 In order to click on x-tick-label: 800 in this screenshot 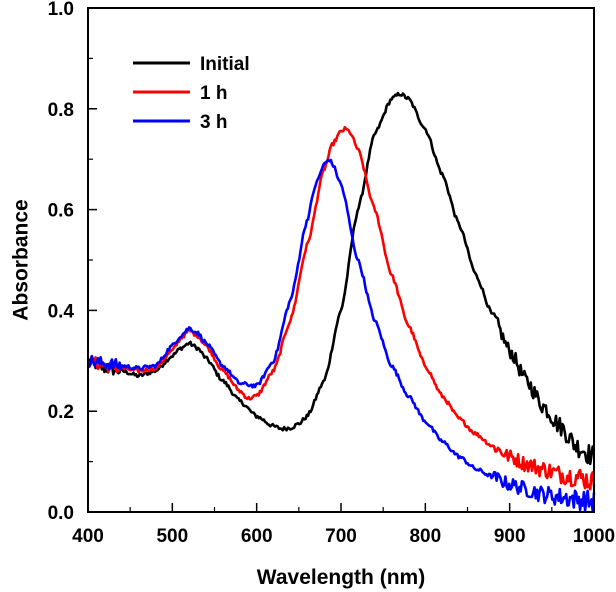, I will do `click(425, 536)`.